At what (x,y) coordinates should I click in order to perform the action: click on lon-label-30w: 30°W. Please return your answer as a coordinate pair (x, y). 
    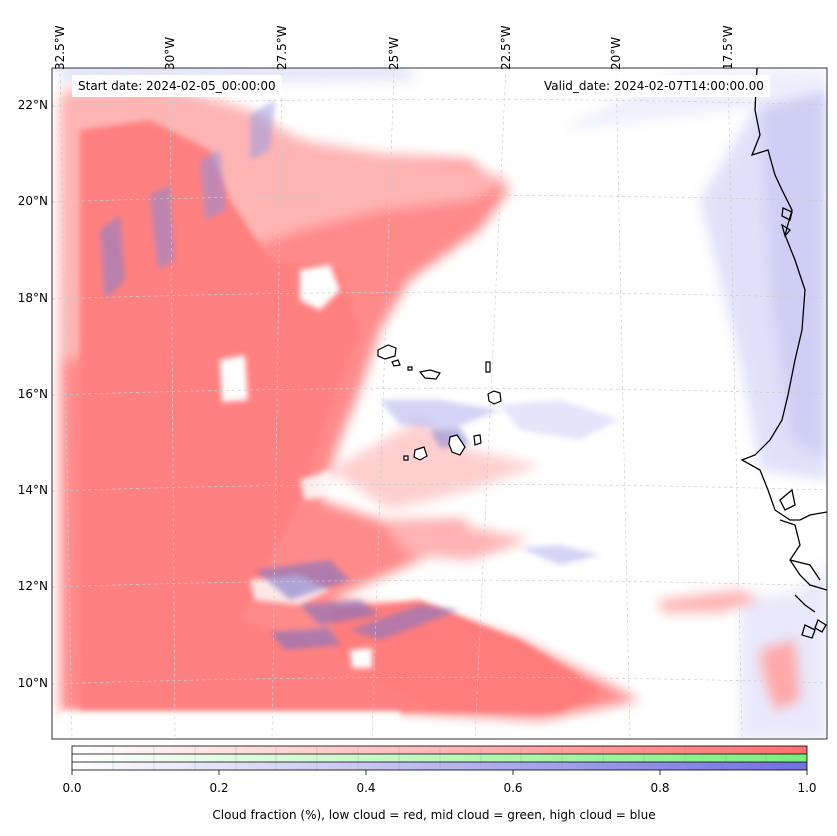
    Looking at the image, I should click on (170, 53).